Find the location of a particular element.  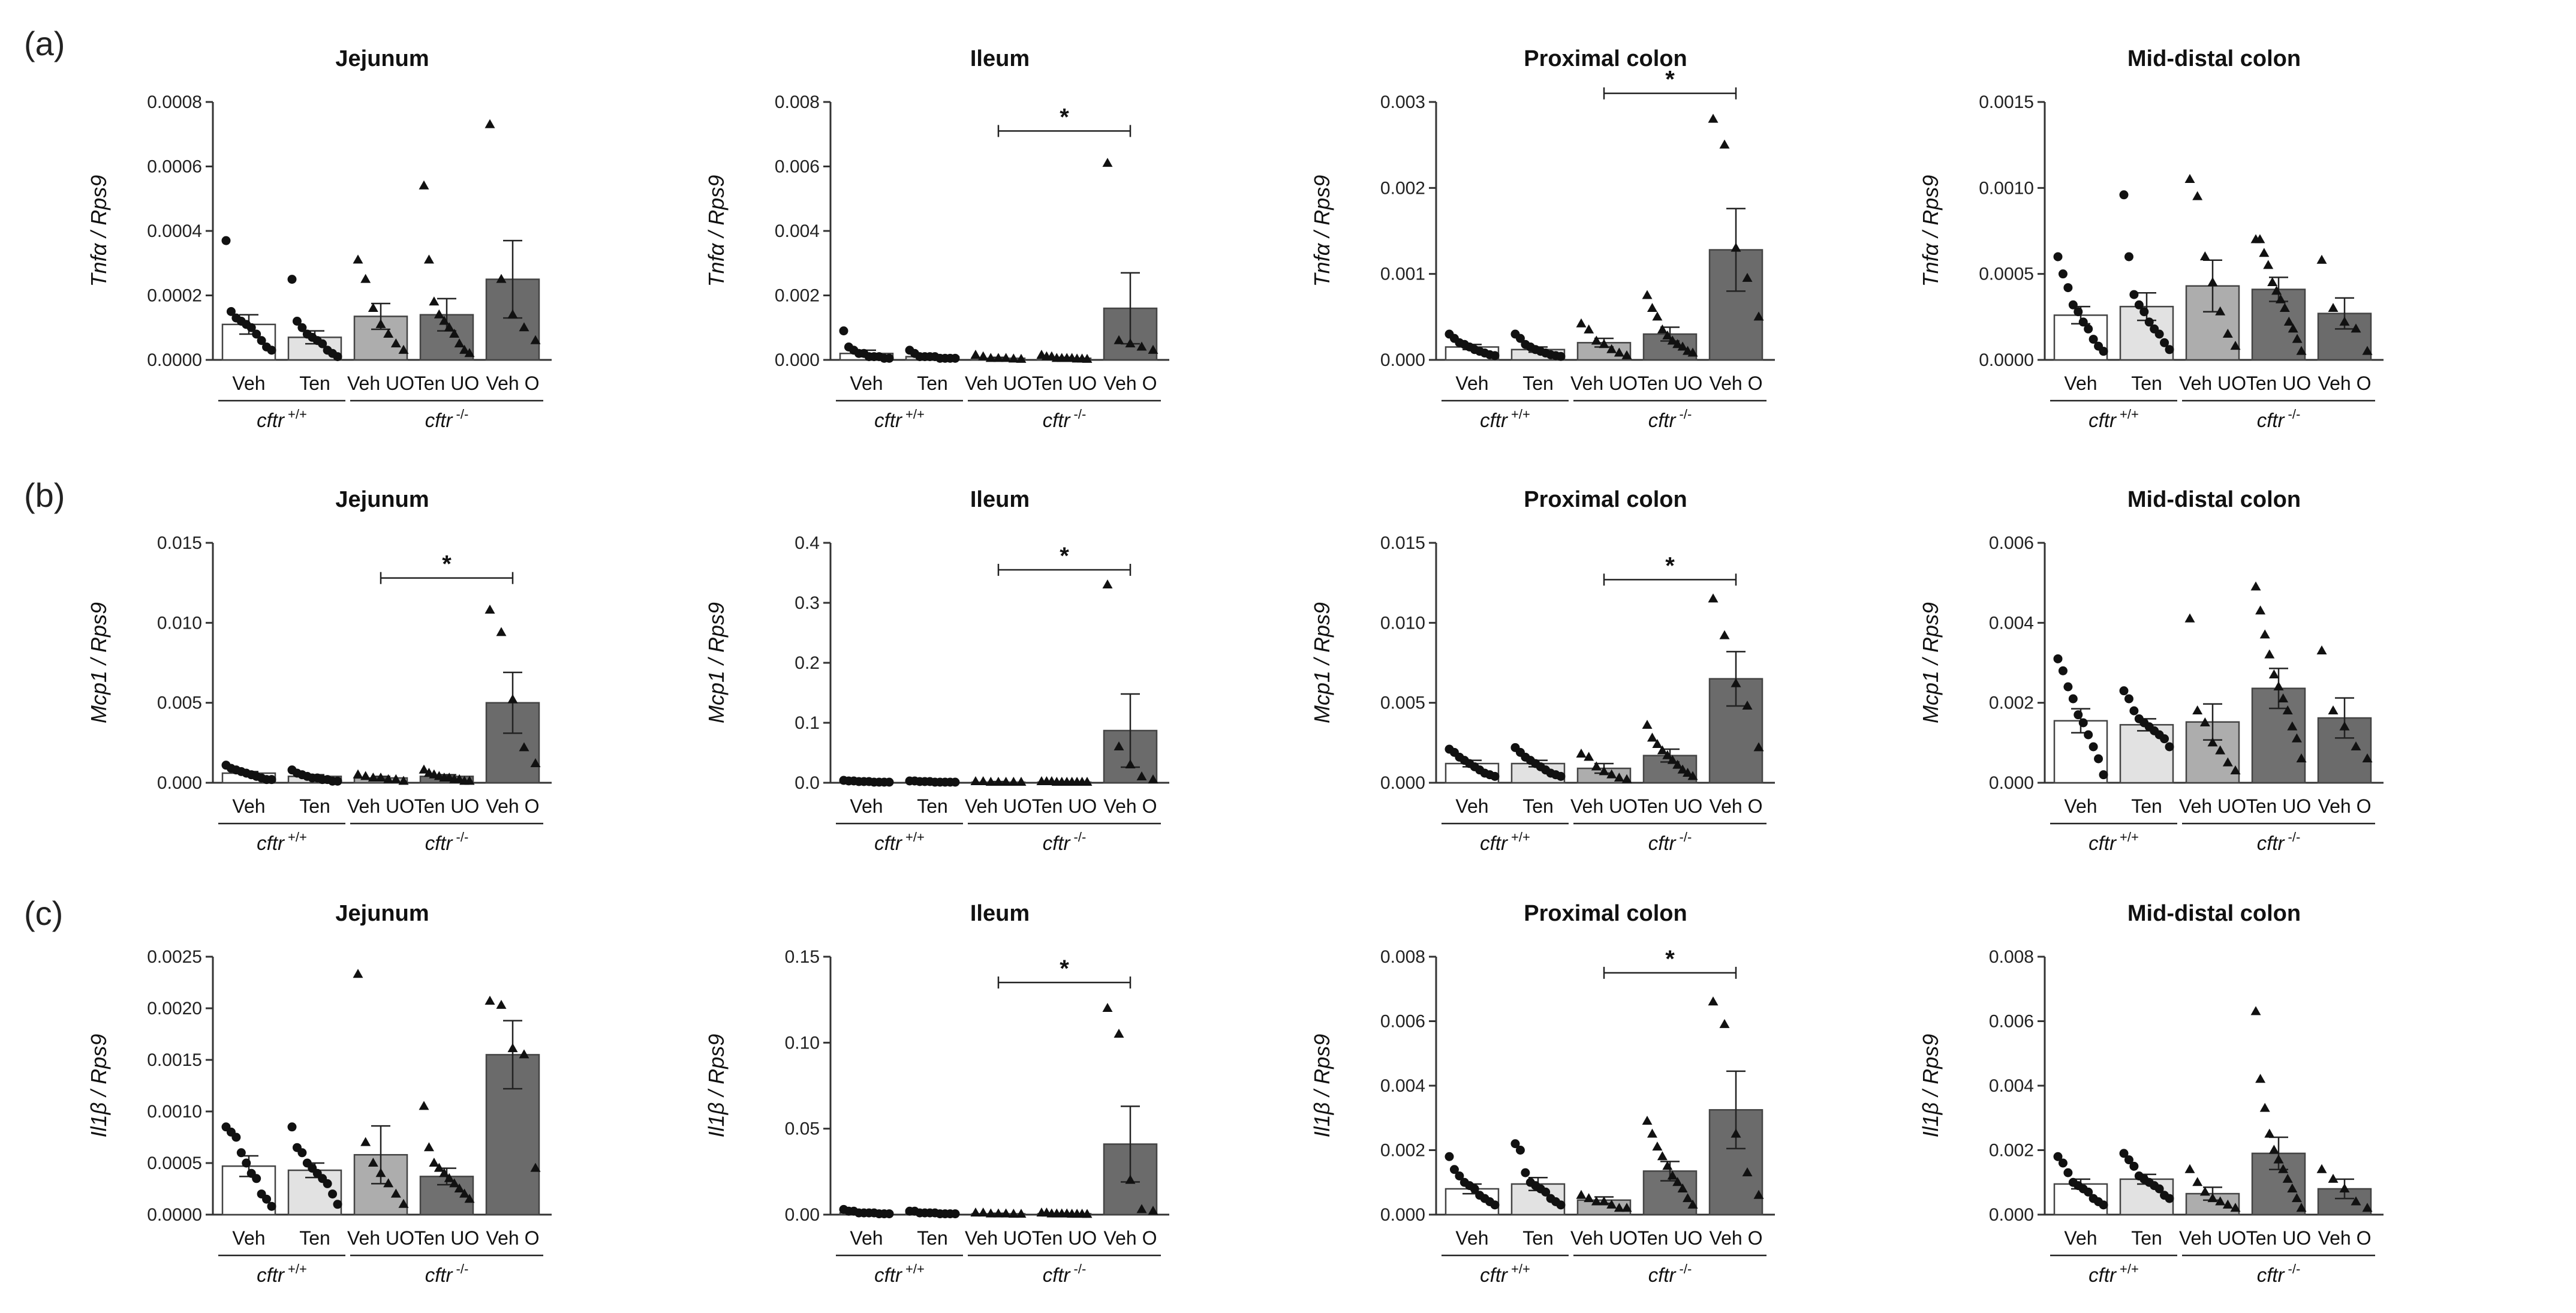

y-tick-label: 0.0005 is located at coordinates (175, 1163).